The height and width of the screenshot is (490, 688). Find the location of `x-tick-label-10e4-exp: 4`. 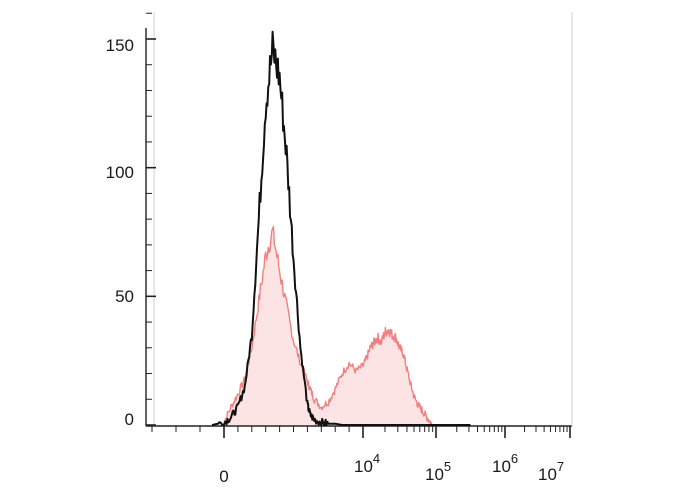

x-tick-label-10e4-exp: 4 is located at coordinates (376, 458).